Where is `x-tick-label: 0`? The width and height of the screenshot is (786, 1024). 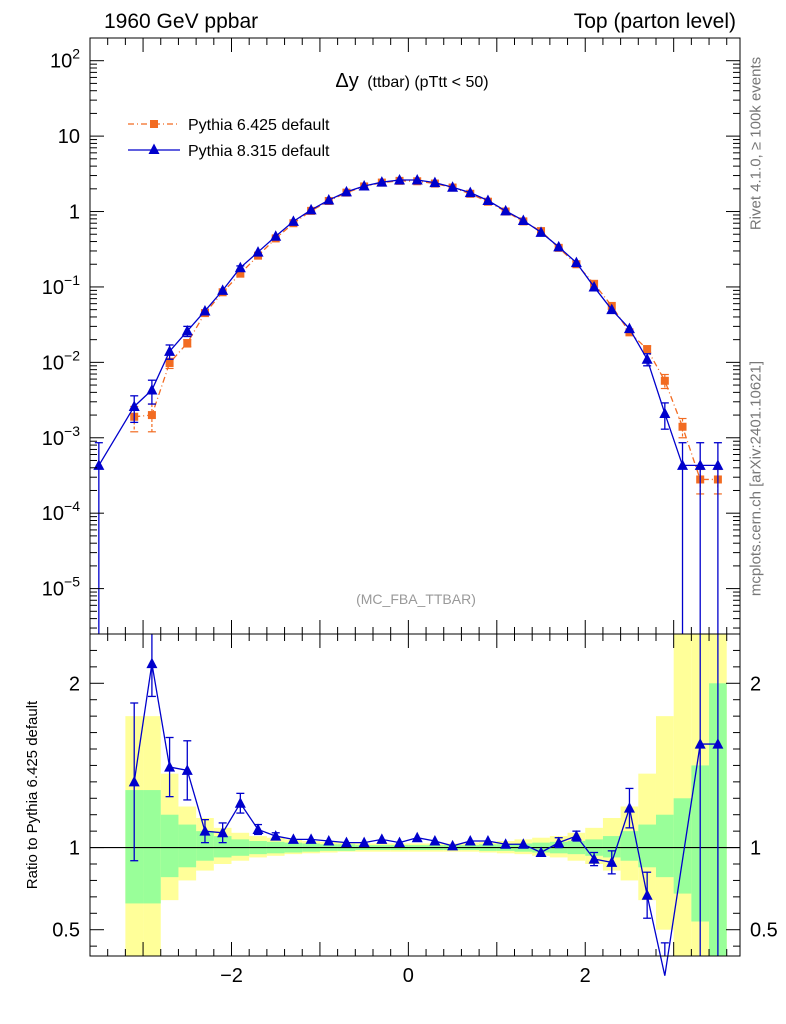
x-tick-label: 0 is located at coordinates (408, 976).